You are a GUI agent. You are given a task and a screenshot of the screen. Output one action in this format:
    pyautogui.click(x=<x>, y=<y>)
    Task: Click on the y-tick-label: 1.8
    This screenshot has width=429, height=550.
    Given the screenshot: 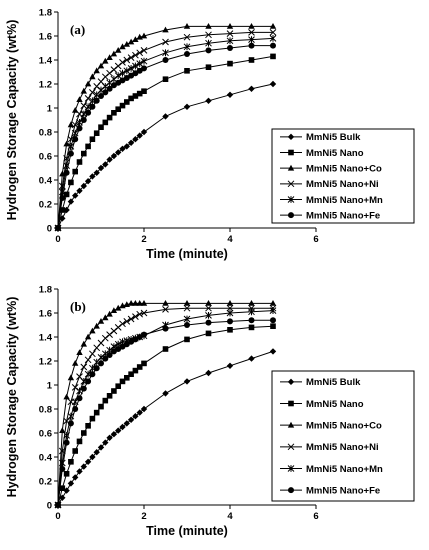 What is the action you would take?
    pyautogui.click(x=45, y=12)
    